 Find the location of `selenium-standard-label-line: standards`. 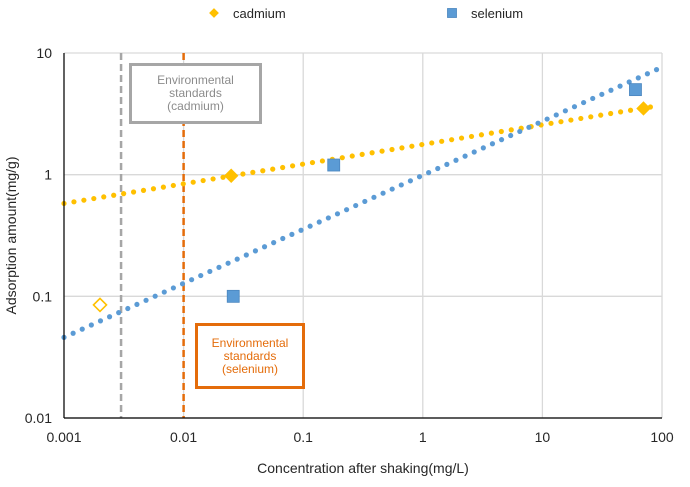

selenium-standard-label-line: standards is located at coordinates (250, 355).